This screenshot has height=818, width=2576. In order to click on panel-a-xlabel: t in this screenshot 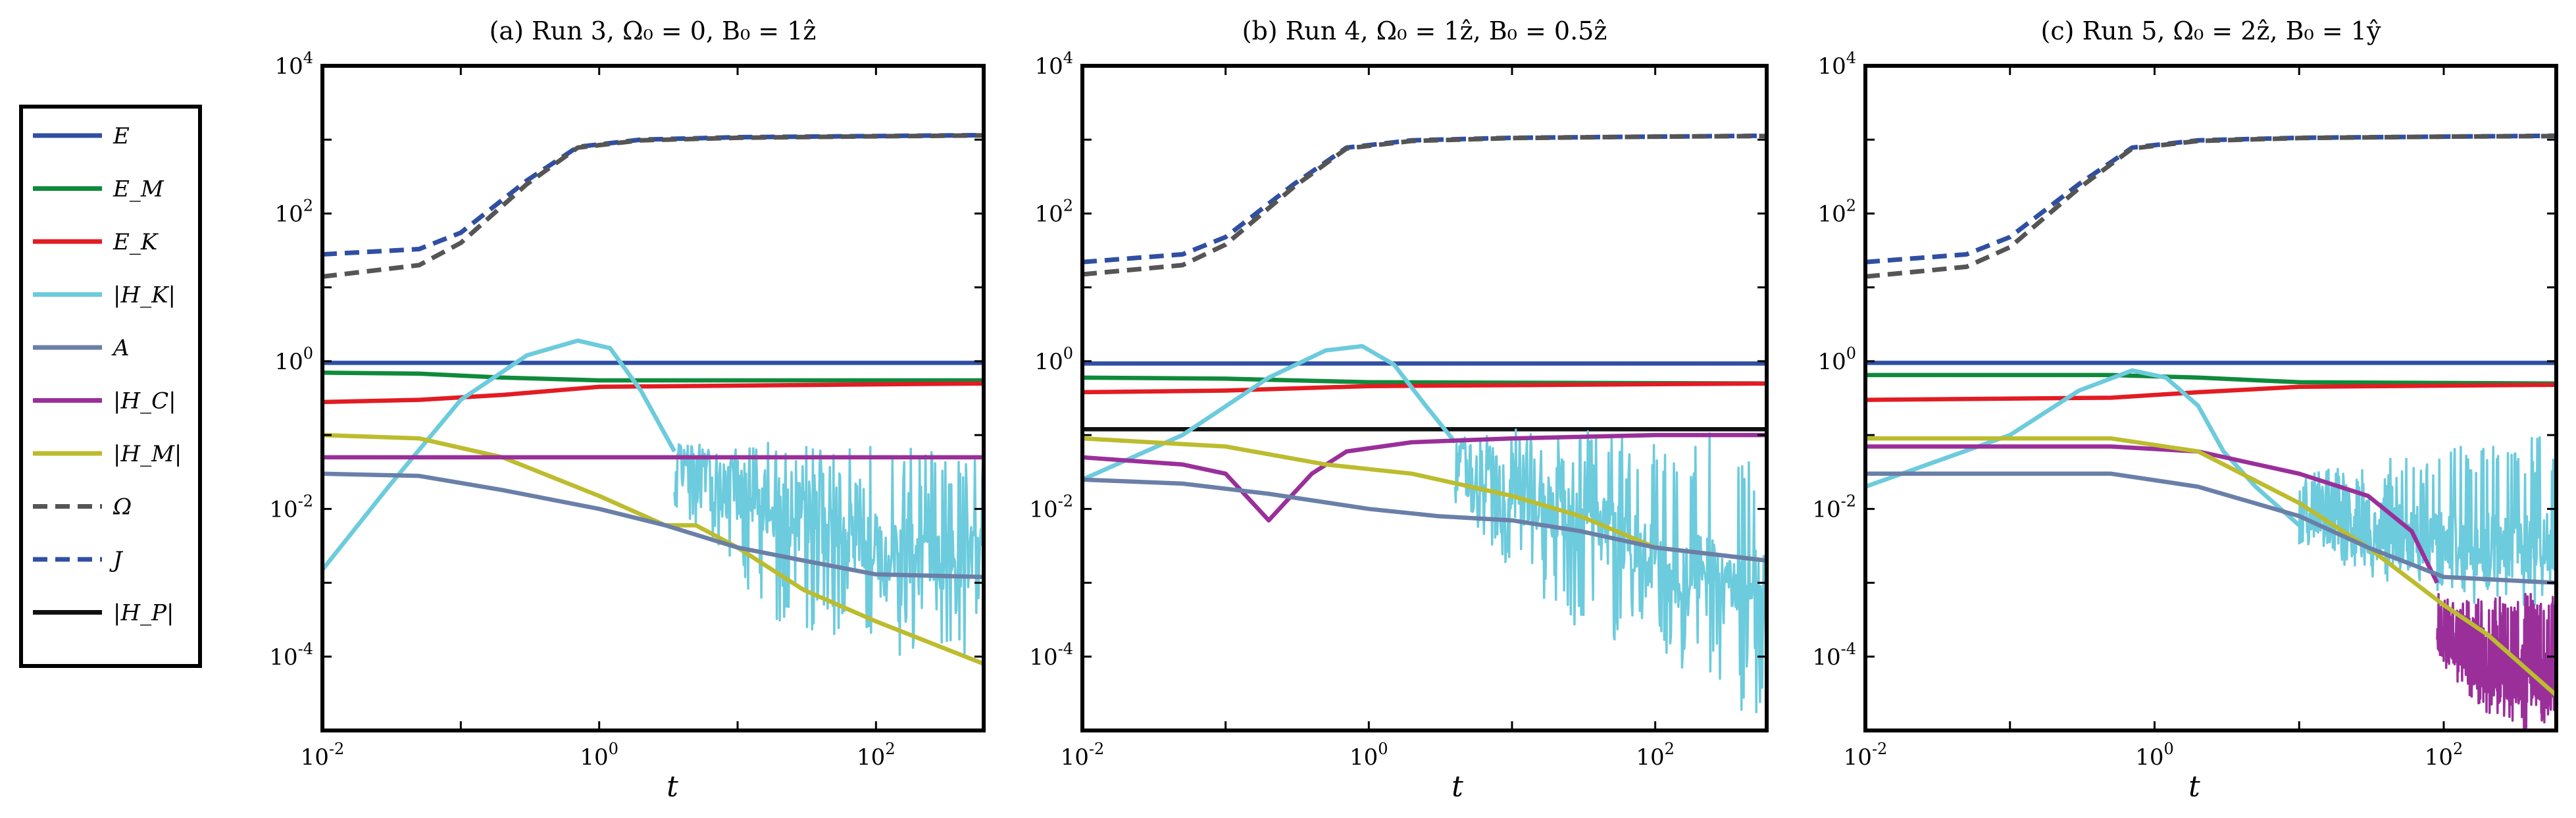, I will do `click(672, 787)`.